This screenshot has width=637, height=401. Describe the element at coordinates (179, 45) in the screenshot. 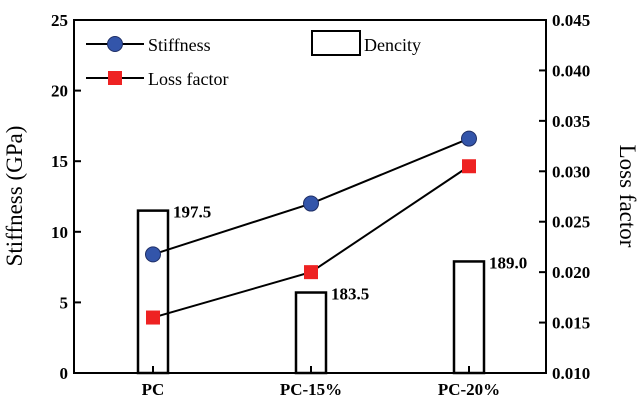

I see `legend-stiffness-label: Stiffness` at that location.